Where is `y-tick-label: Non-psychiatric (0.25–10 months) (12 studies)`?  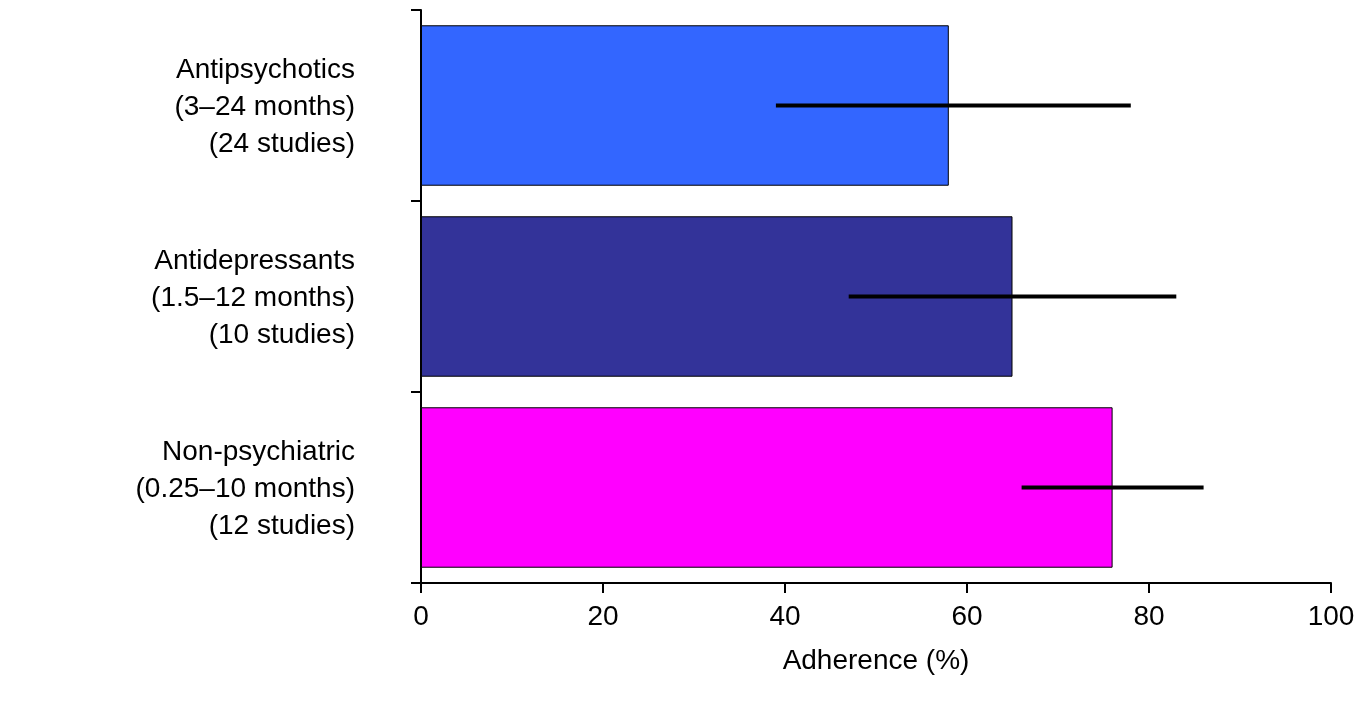 y-tick-label: Non-psychiatric (0.25–10 months) (12 studies) is located at coordinates (245, 487).